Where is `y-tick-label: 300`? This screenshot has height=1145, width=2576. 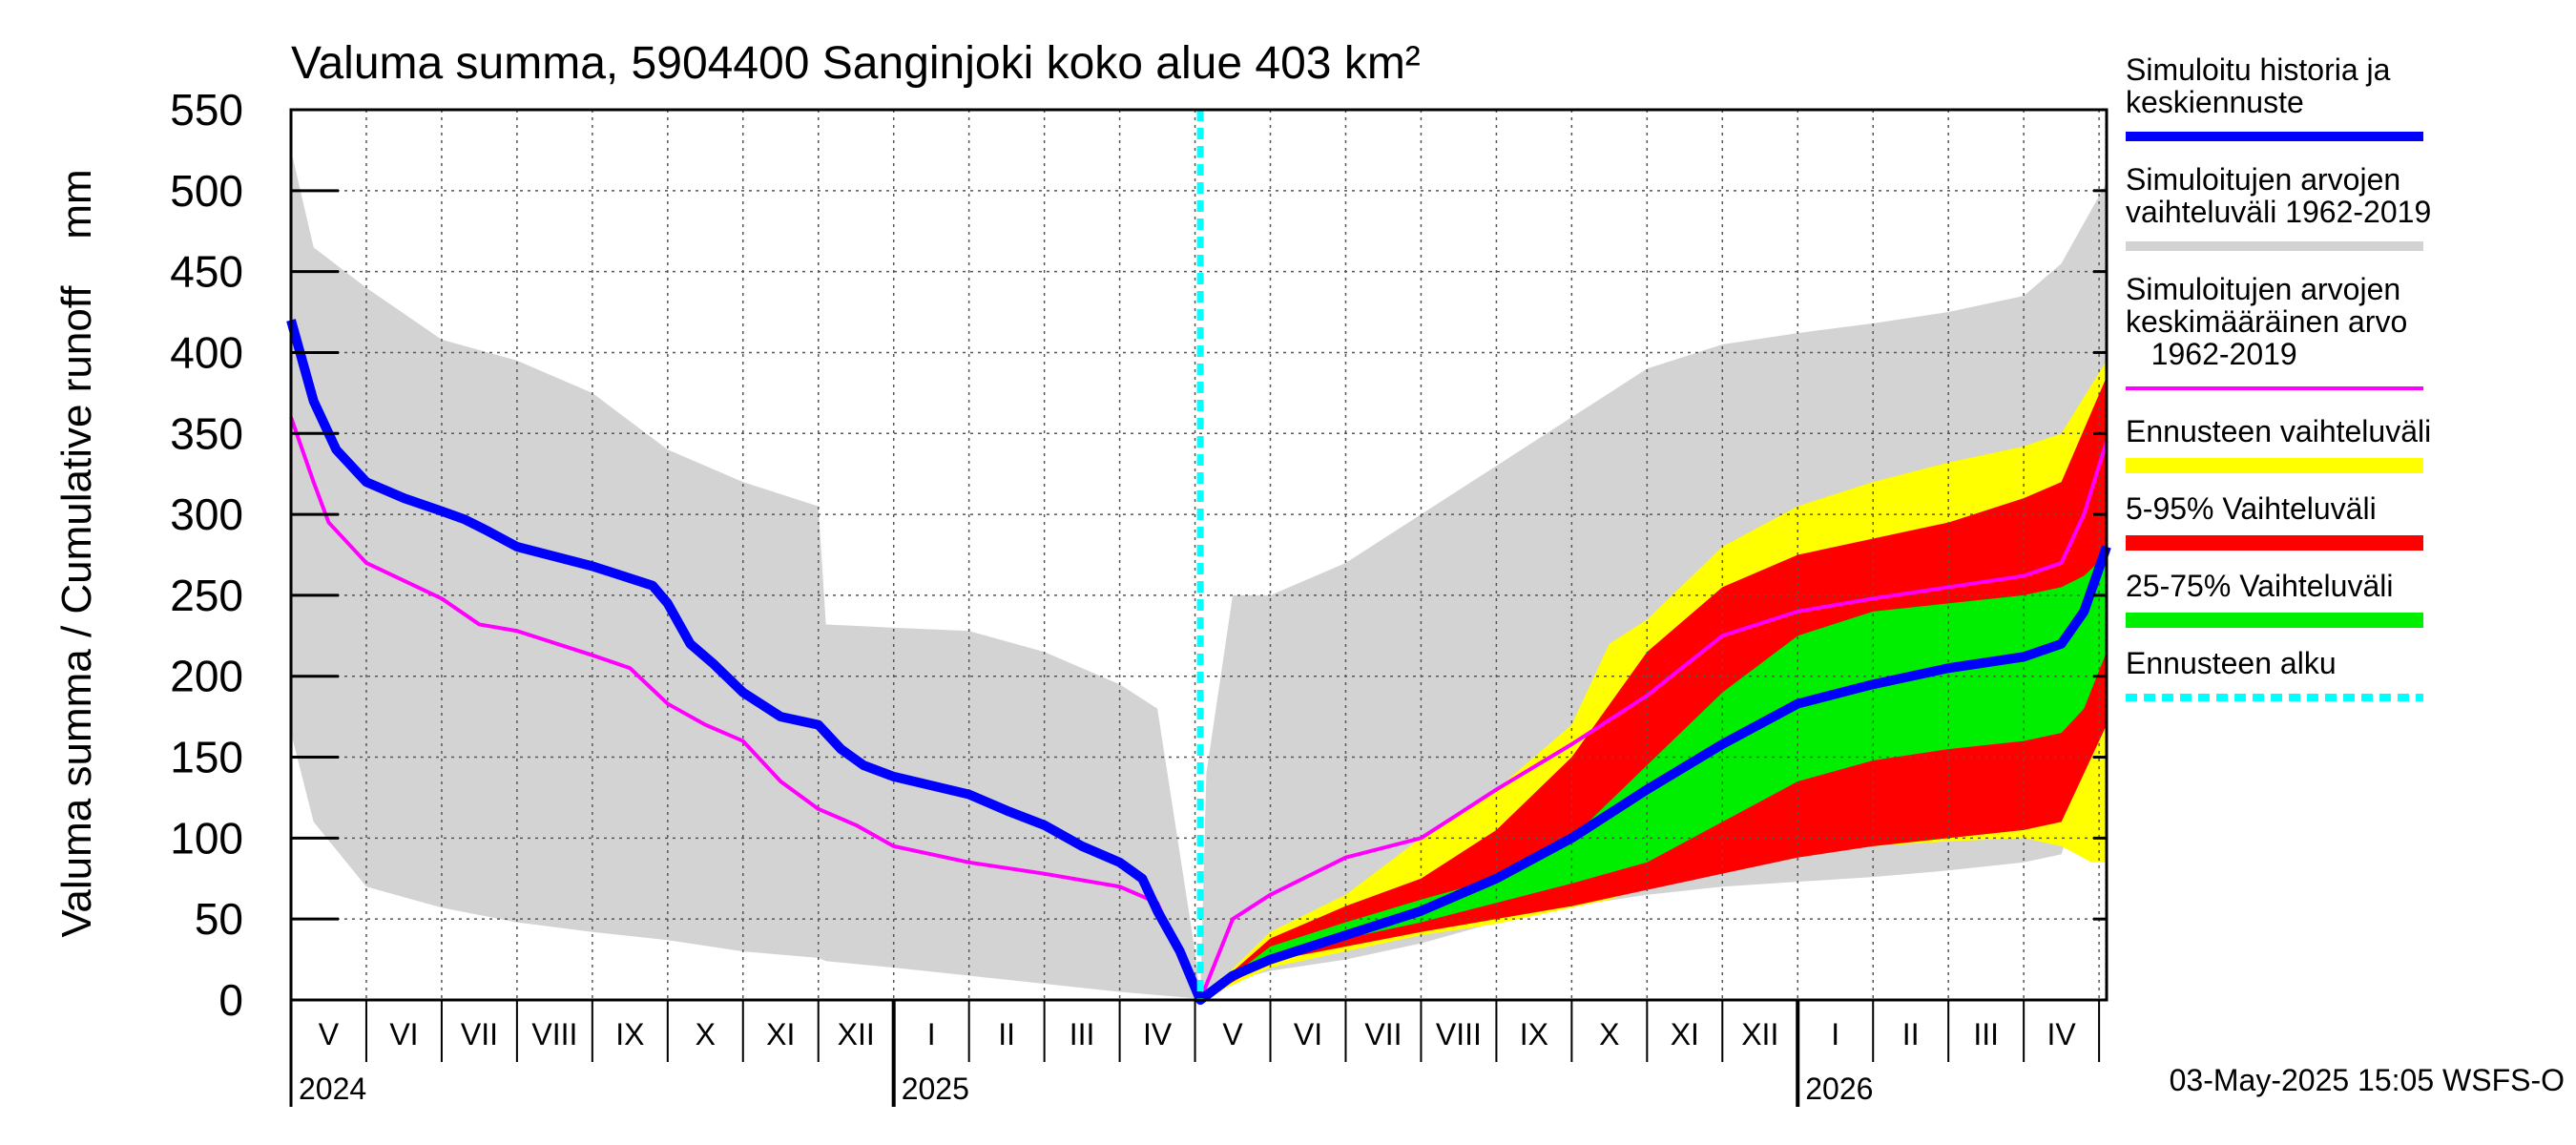
y-tick-label: 300 is located at coordinates (206, 514).